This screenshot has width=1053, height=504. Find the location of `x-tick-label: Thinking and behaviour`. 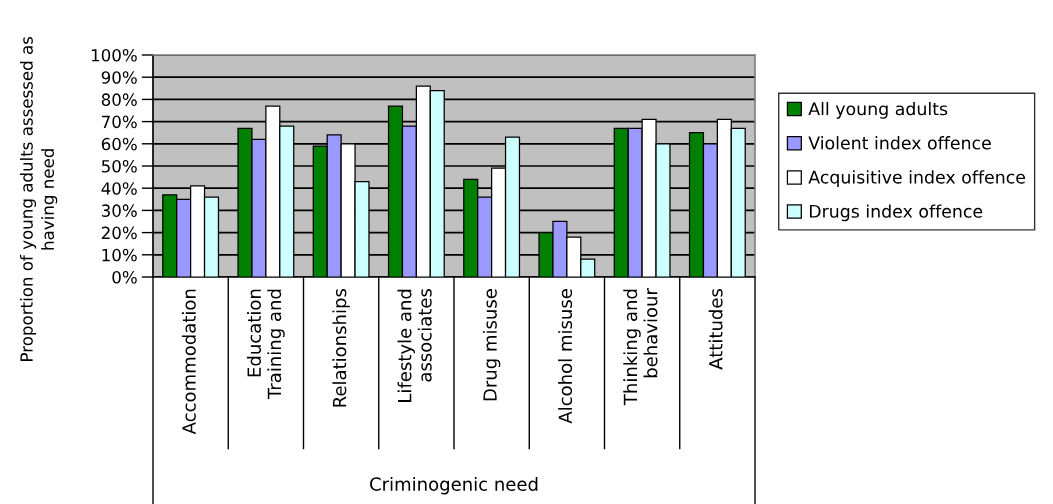

x-tick-label: Thinking and behaviour is located at coordinates (640, 347).